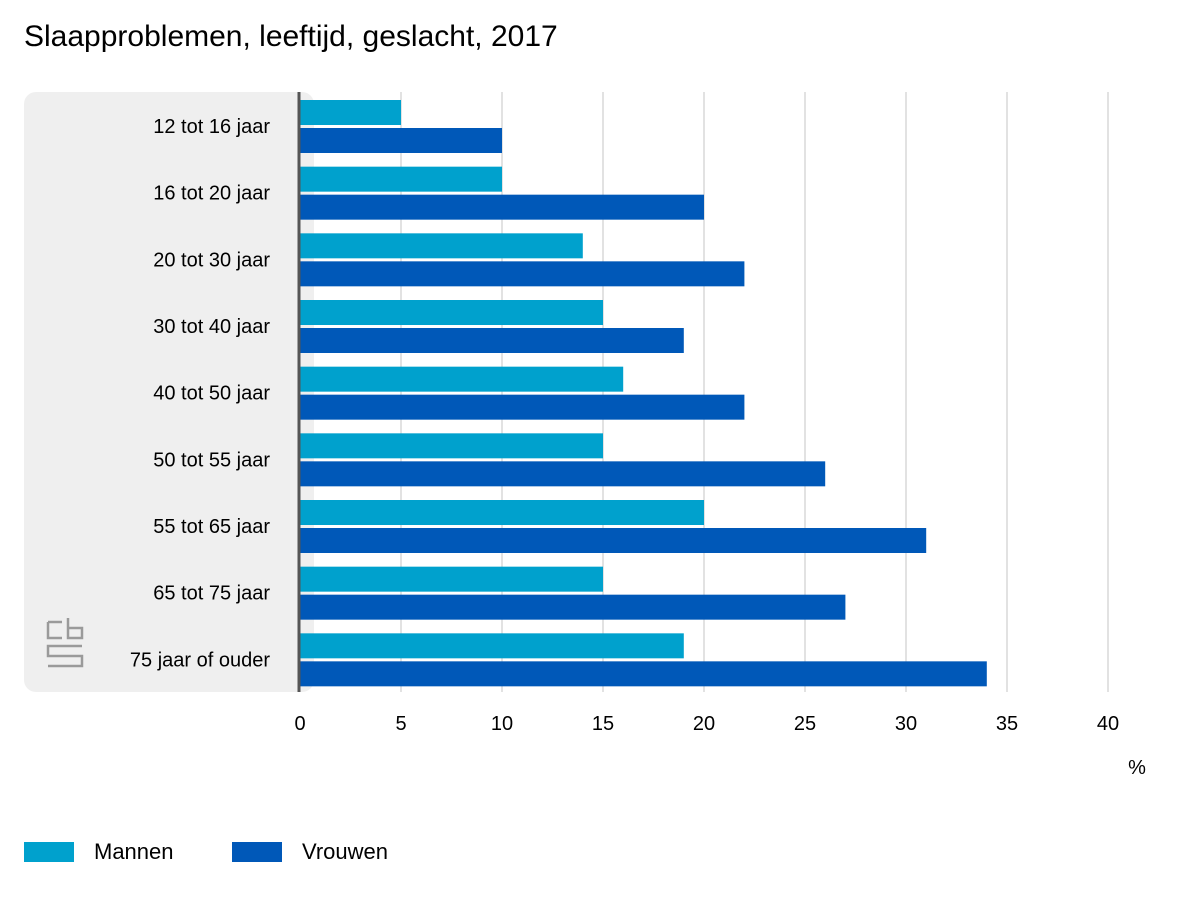 The image size is (1200, 900). Describe the element at coordinates (206, 851) in the screenshot. I see `legend: Mannen Vrouwen` at that location.